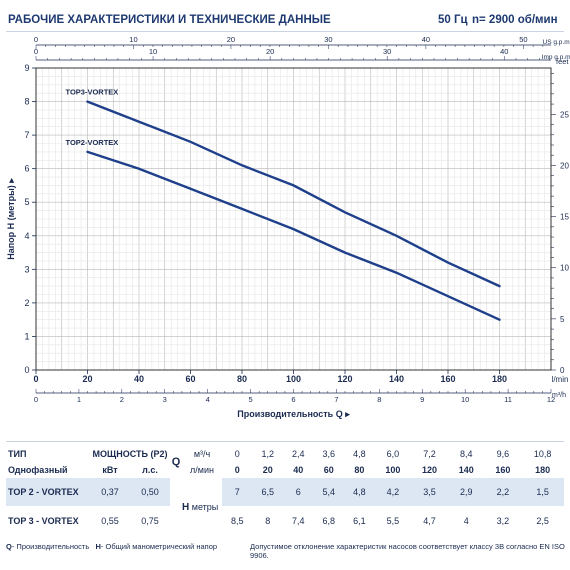 The image size is (570, 570). I want to click on h-label-cell, so click(176, 507).